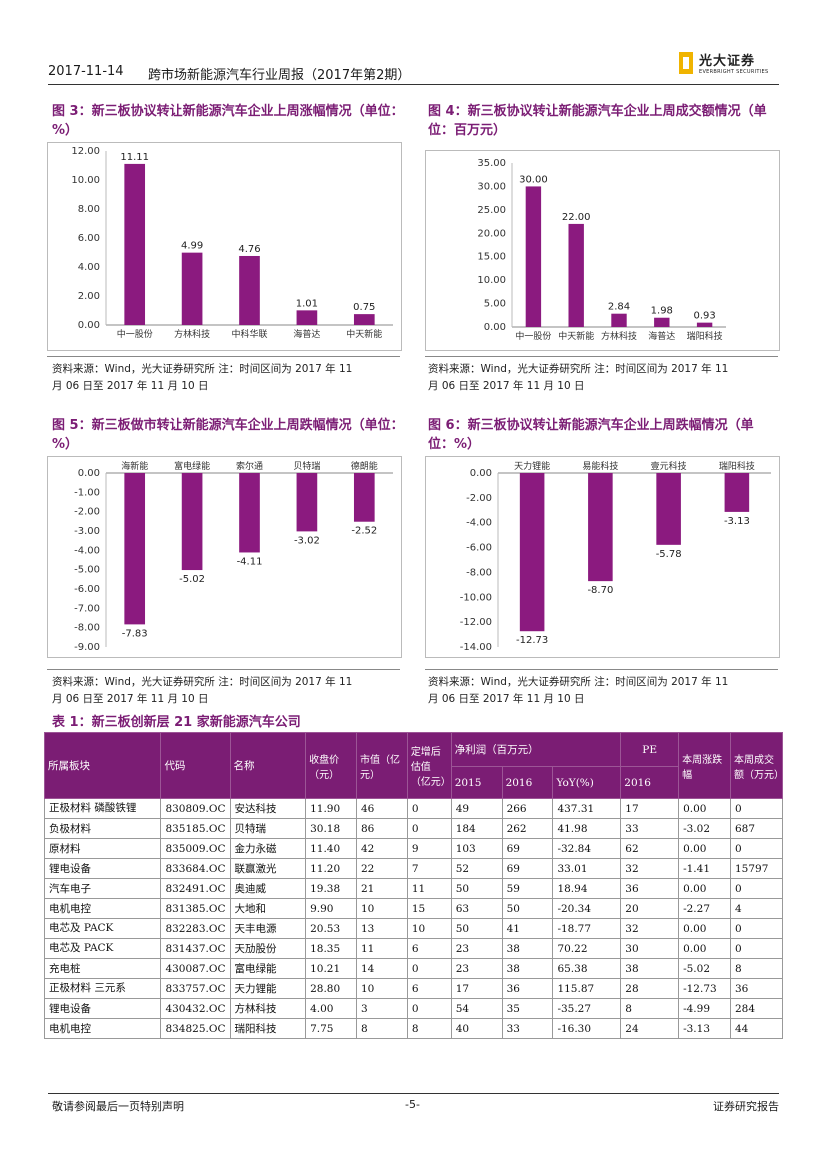 The image size is (827, 1169). What do you see at coordinates (331, 988) in the screenshot?
I see `table-cell: 28.80` at bounding box center [331, 988].